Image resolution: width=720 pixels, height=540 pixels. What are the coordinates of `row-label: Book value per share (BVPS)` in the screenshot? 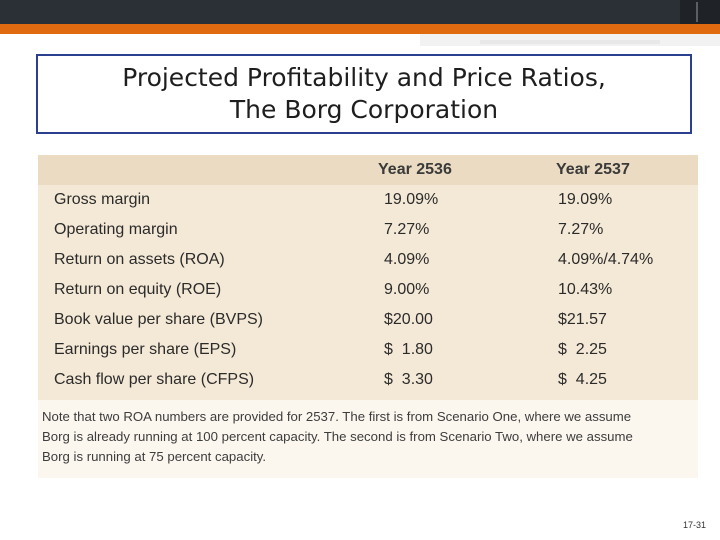 It's located at (158, 319).